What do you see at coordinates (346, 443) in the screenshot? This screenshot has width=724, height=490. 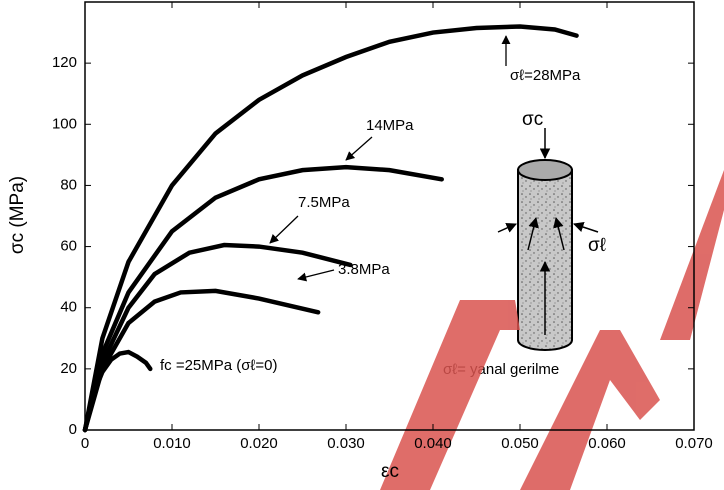 I see `x-tick-label: 0.030` at bounding box center [346, 443].